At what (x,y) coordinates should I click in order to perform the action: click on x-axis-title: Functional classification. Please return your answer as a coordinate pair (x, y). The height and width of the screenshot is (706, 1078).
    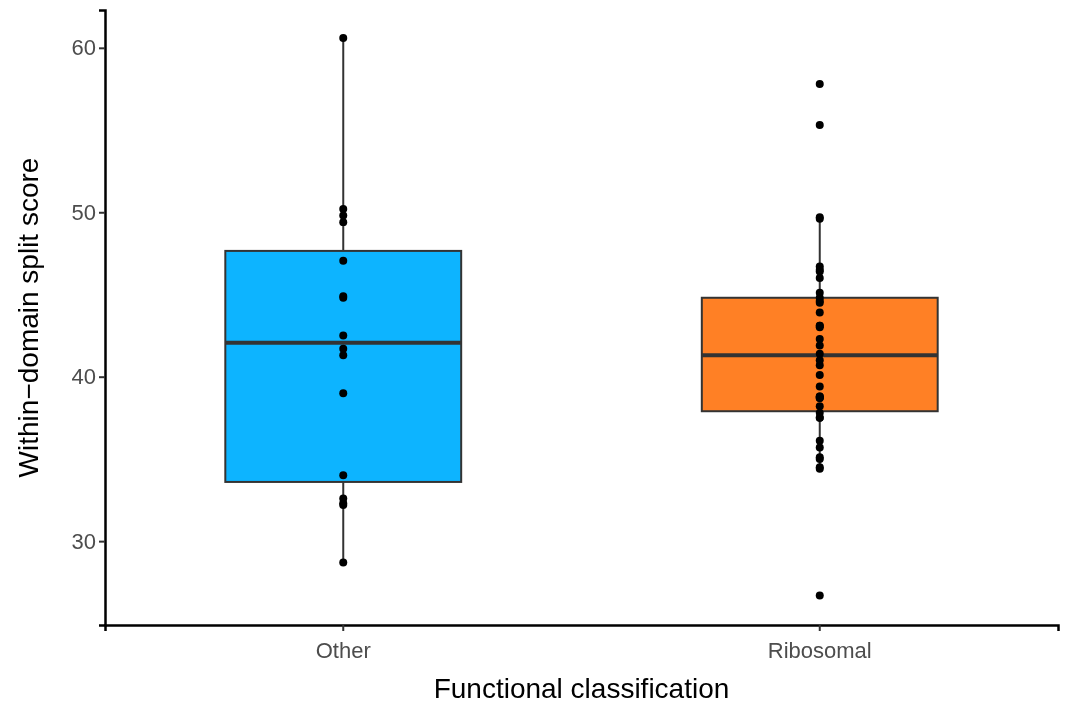
    Looking at the image, I should click on (581, 688).